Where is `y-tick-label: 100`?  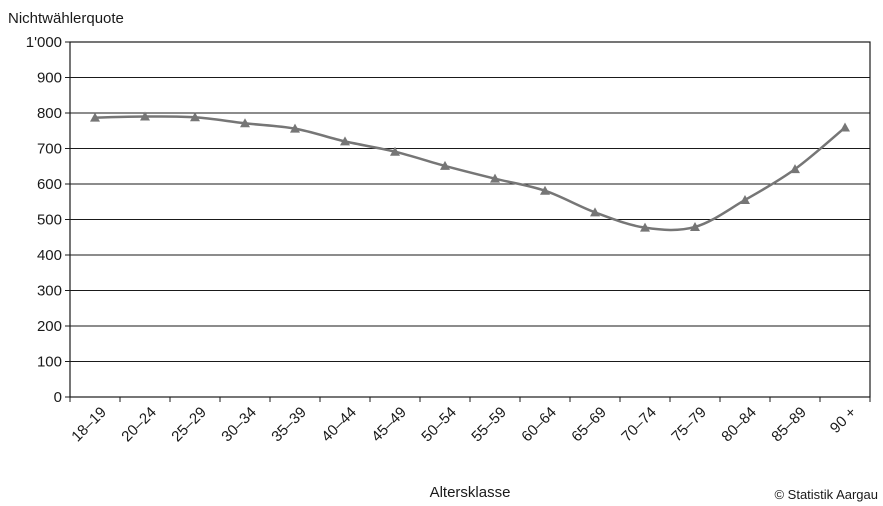
y-tick-label: 100 is located at coordinates (49, 362).